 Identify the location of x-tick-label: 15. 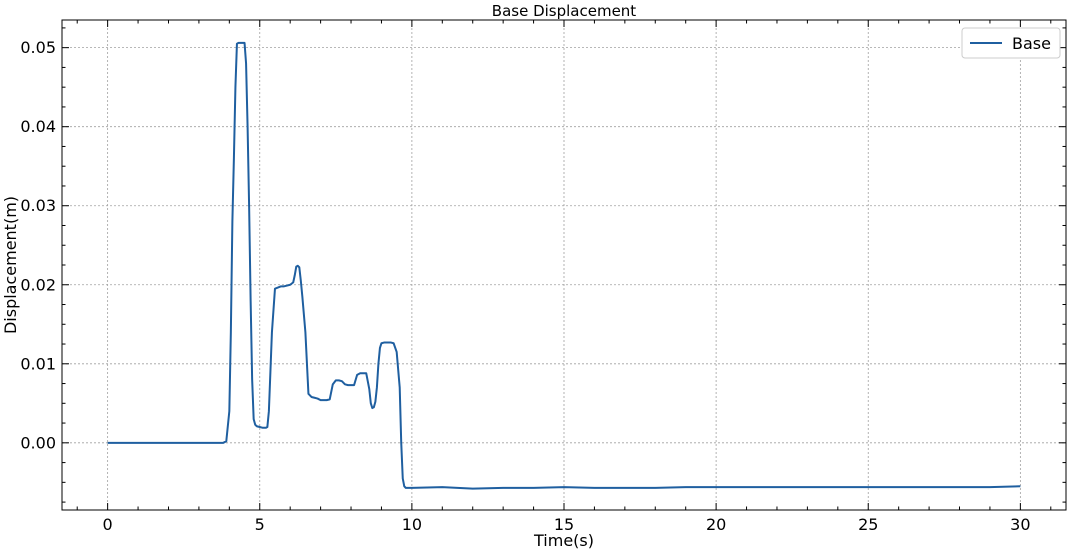
(564, 524).